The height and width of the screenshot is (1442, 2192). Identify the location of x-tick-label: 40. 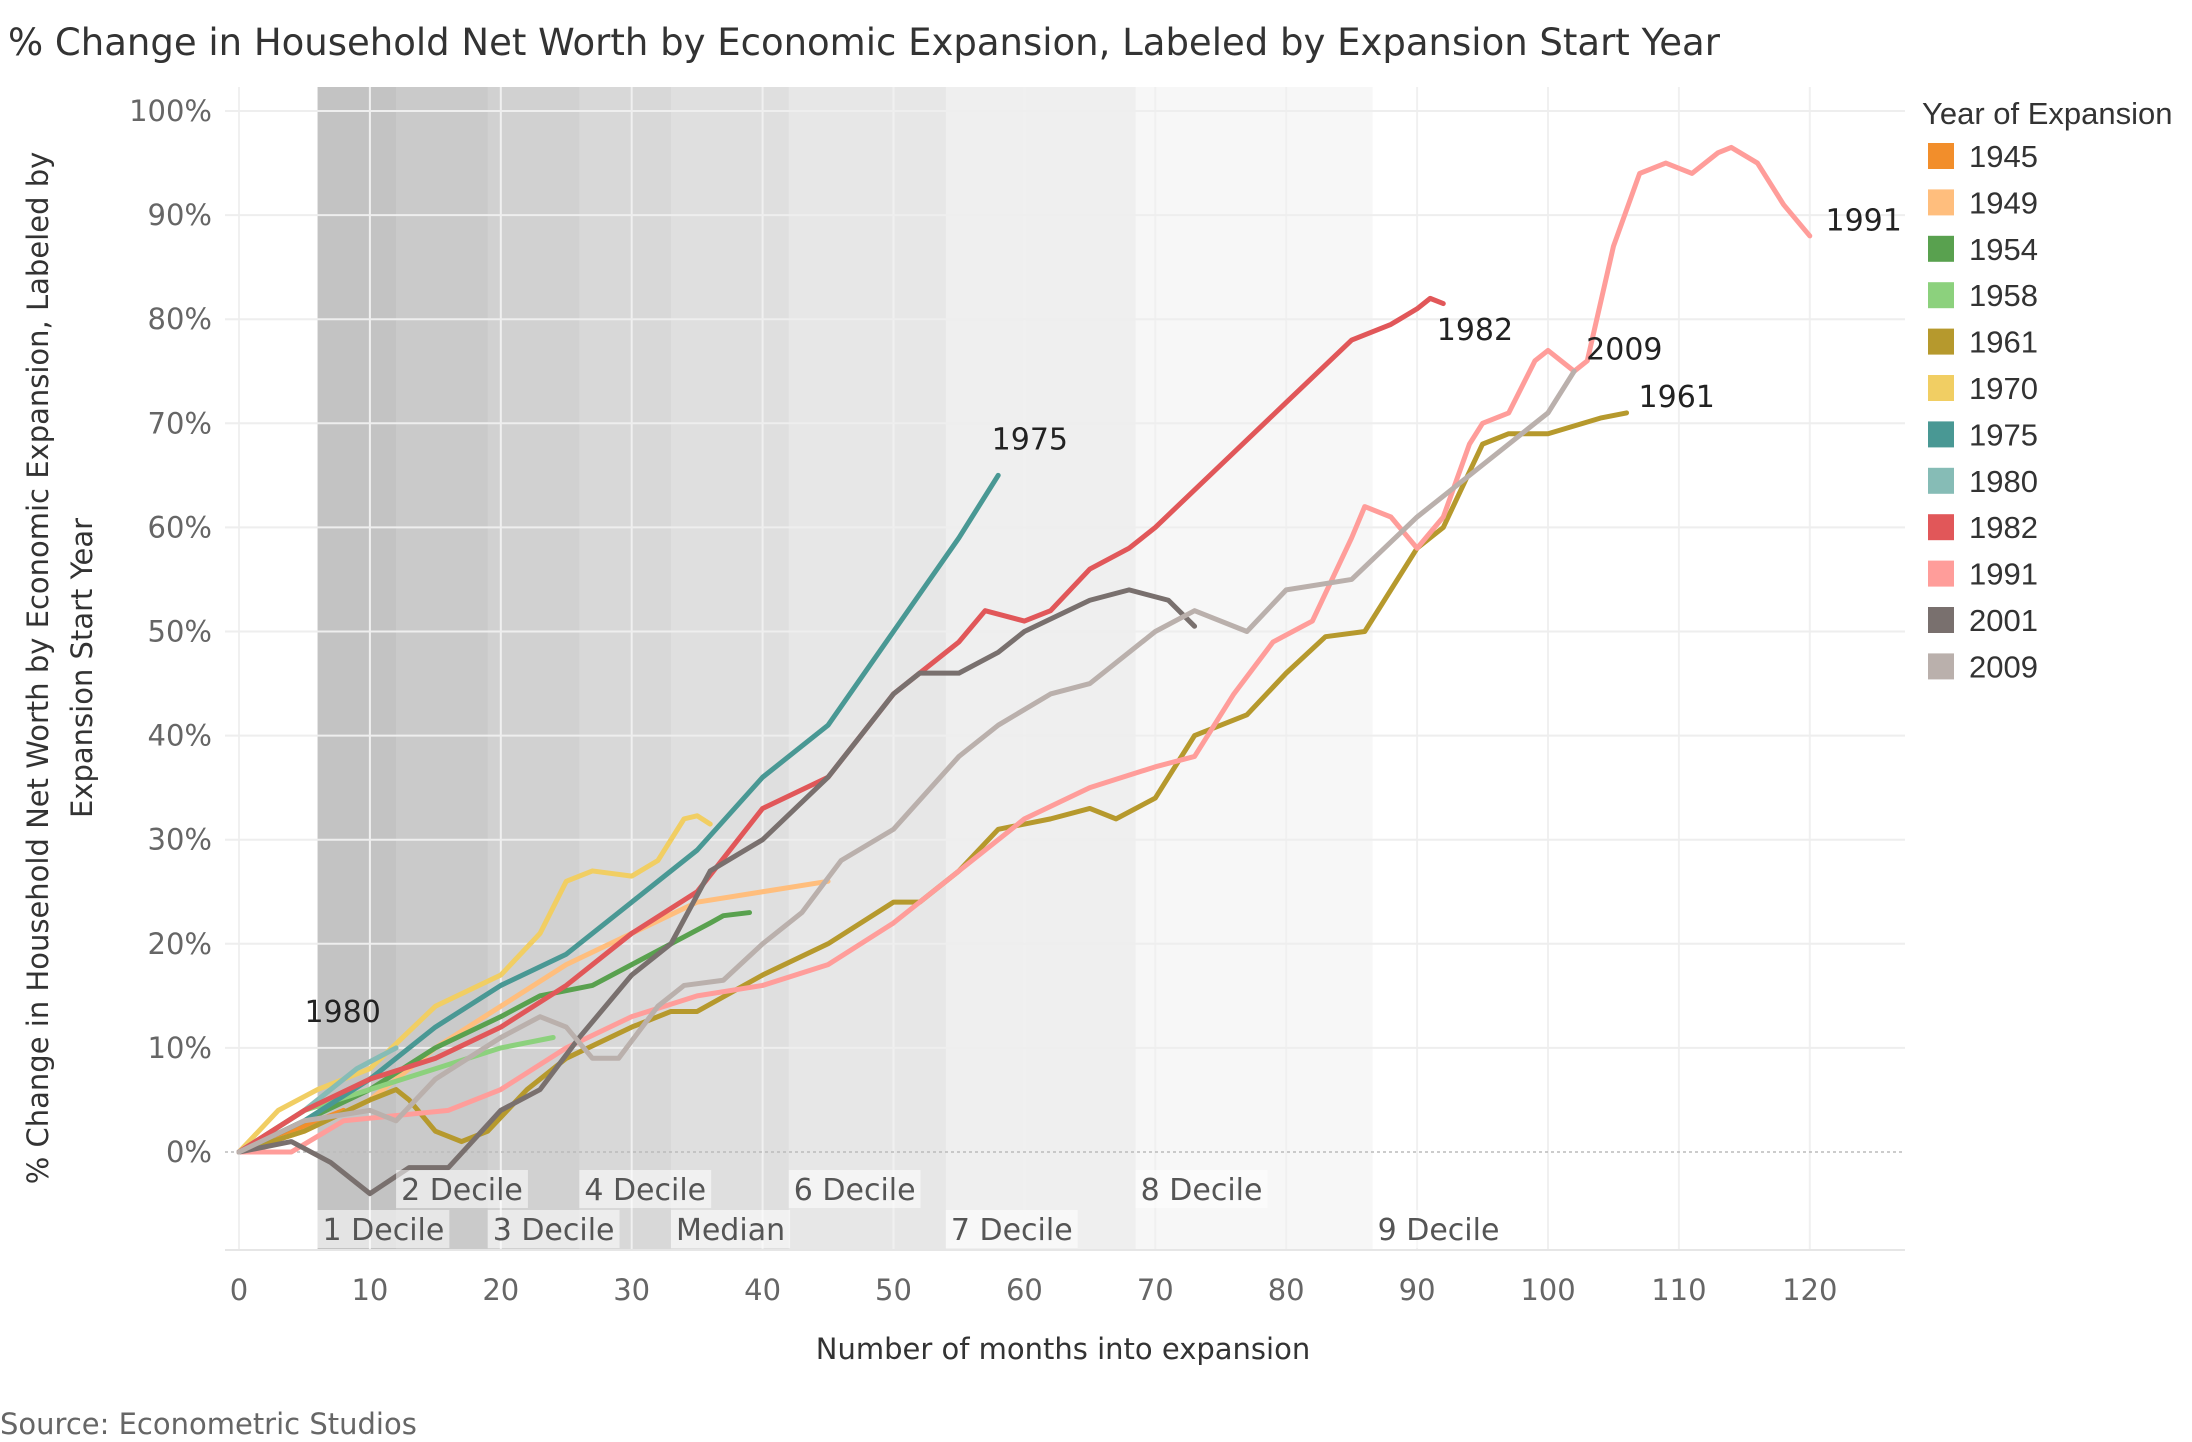
(762, 1290).